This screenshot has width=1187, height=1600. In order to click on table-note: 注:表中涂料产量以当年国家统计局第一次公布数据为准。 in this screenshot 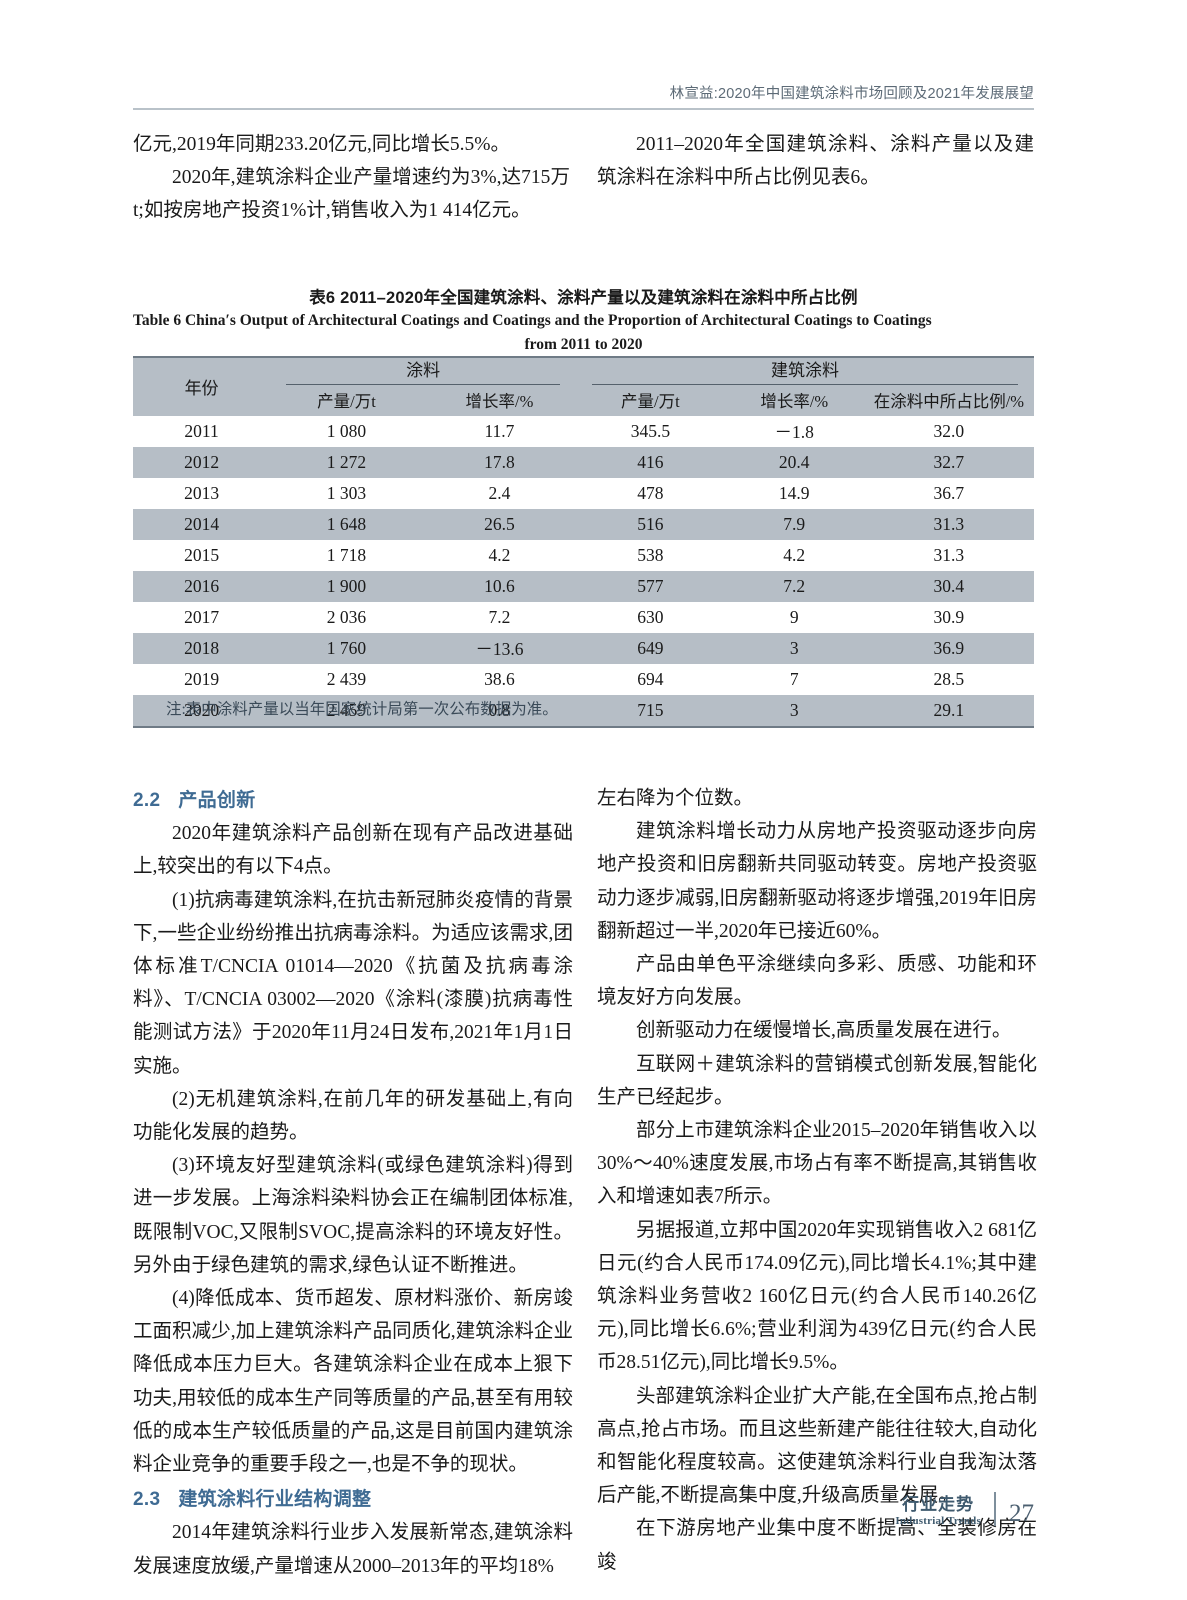, I will do `click(362, 709)`.